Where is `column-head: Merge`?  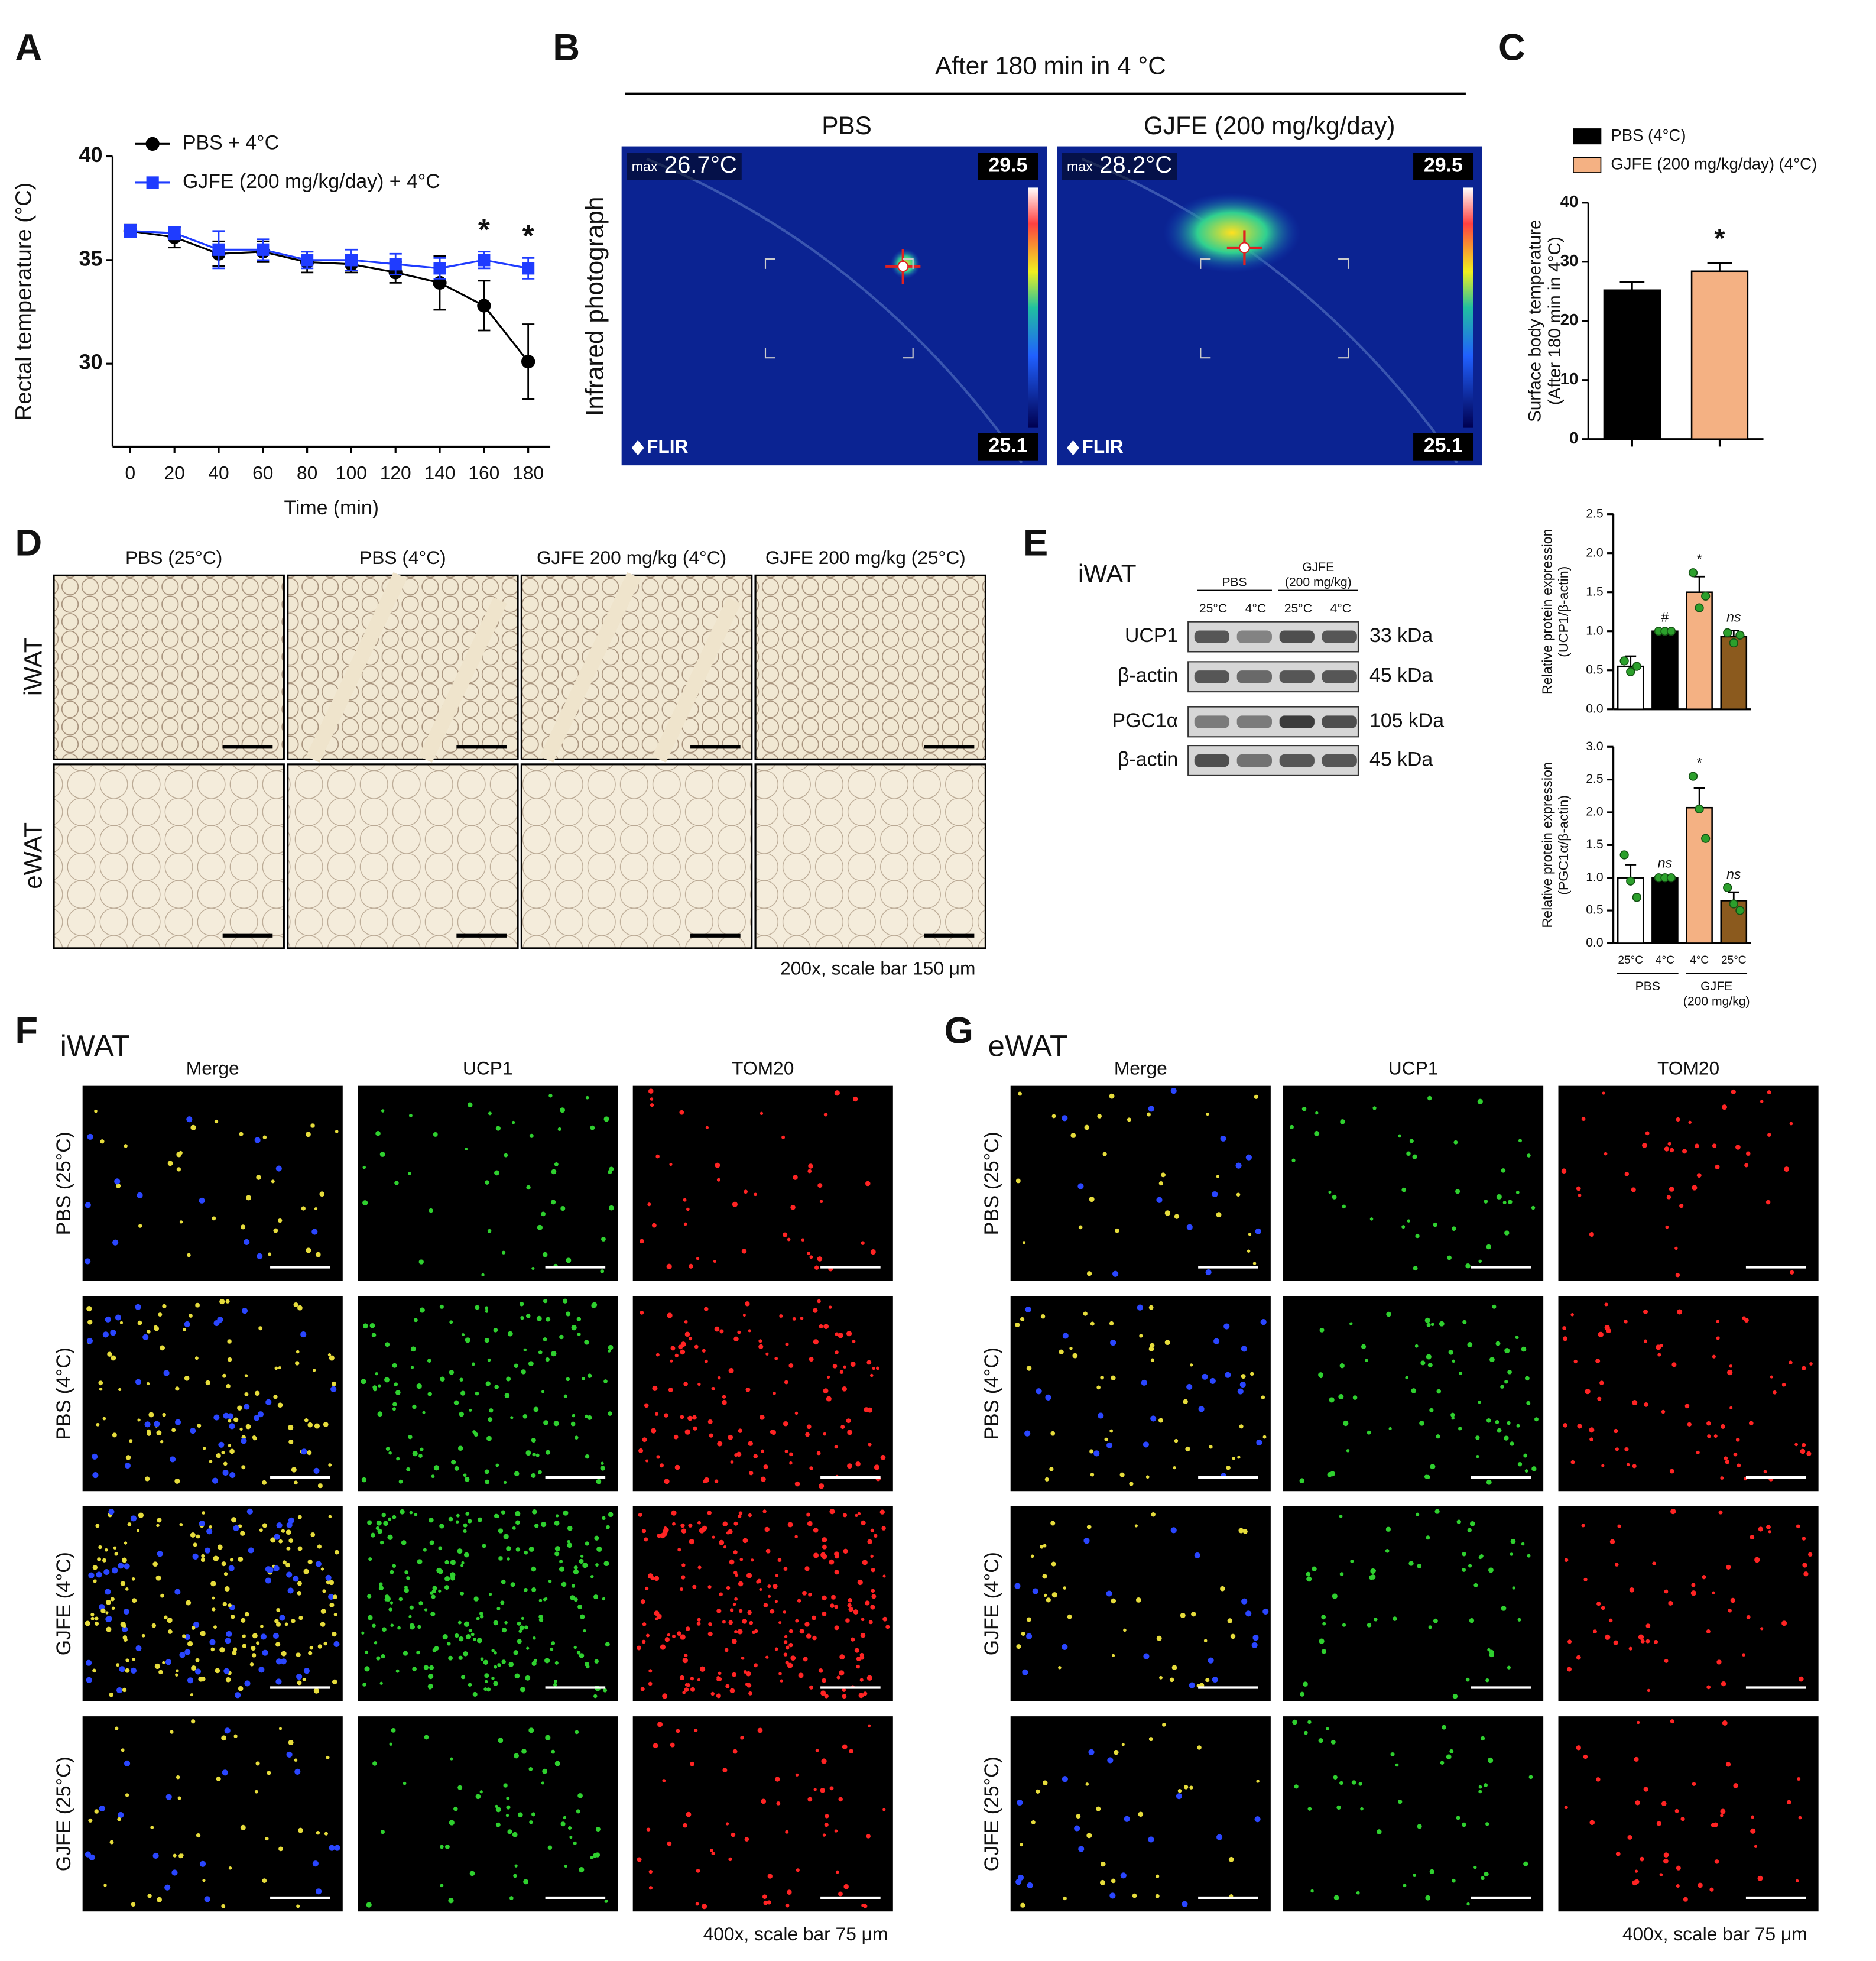 column-head: Merge is located at coordinates (212, 1068).